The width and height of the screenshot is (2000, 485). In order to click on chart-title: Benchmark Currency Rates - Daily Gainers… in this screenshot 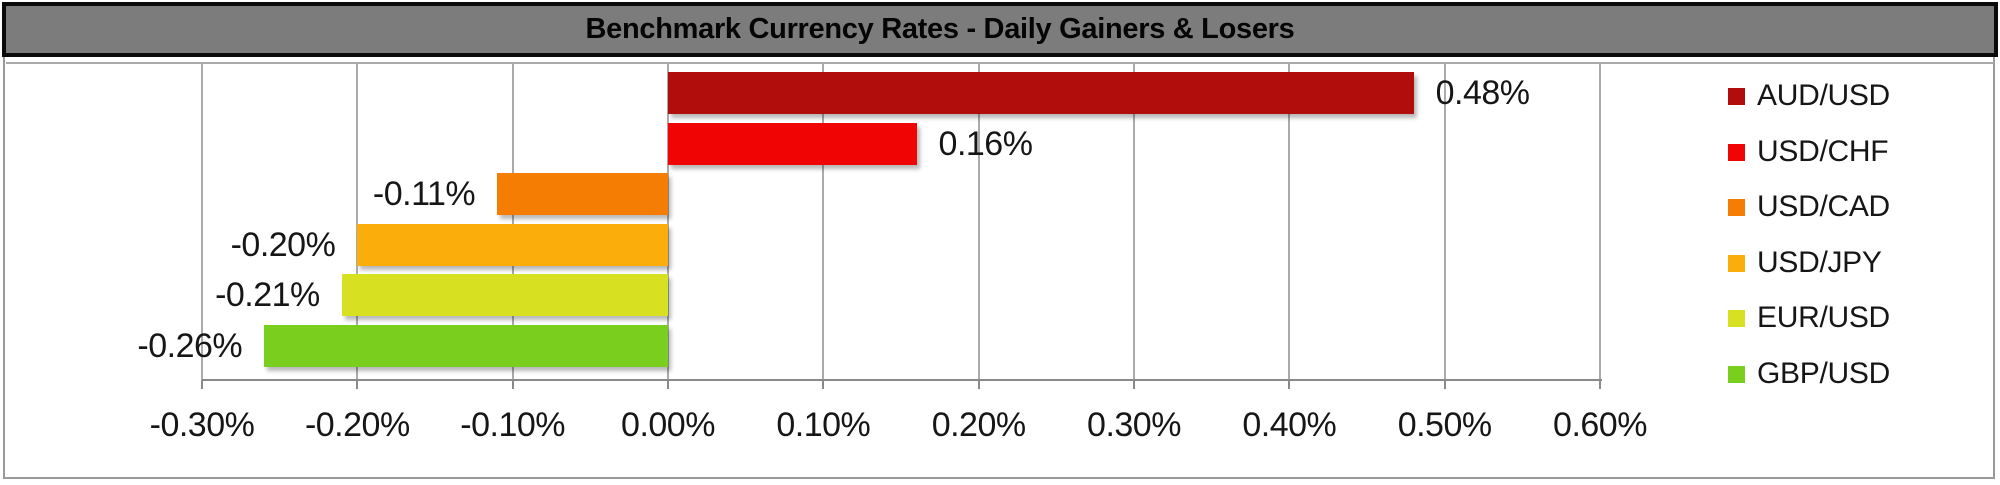, I will do `click(940, 29)`.